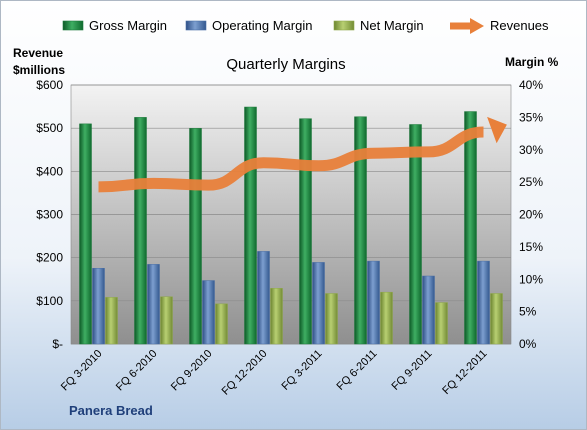  Describe the element at coordinates (128, 25) in the screenshot. I see `gross-margin-legend-label: Gross Margin` at that location.